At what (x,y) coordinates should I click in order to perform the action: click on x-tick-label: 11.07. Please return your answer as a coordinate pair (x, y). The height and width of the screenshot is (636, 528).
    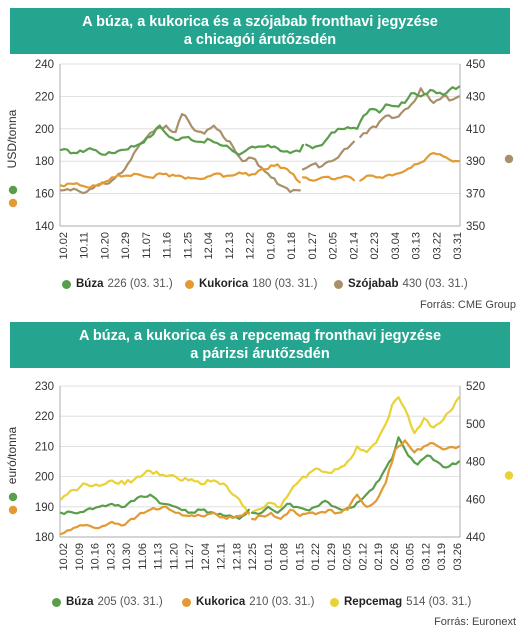
    Looking at the image, I should click on (147, 245).